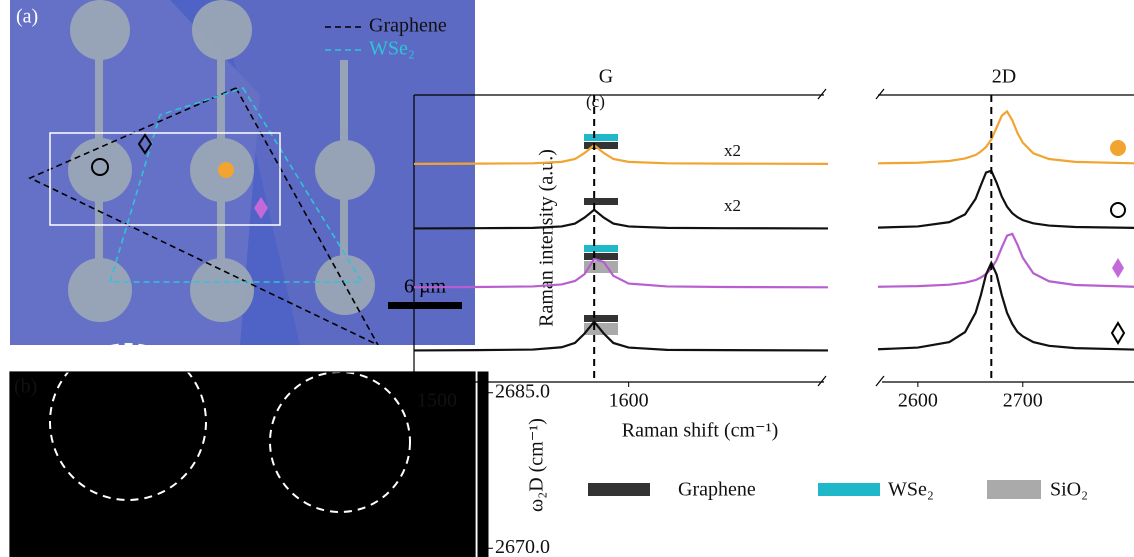  I want to click on panel-label: (a), so click(27, 17).